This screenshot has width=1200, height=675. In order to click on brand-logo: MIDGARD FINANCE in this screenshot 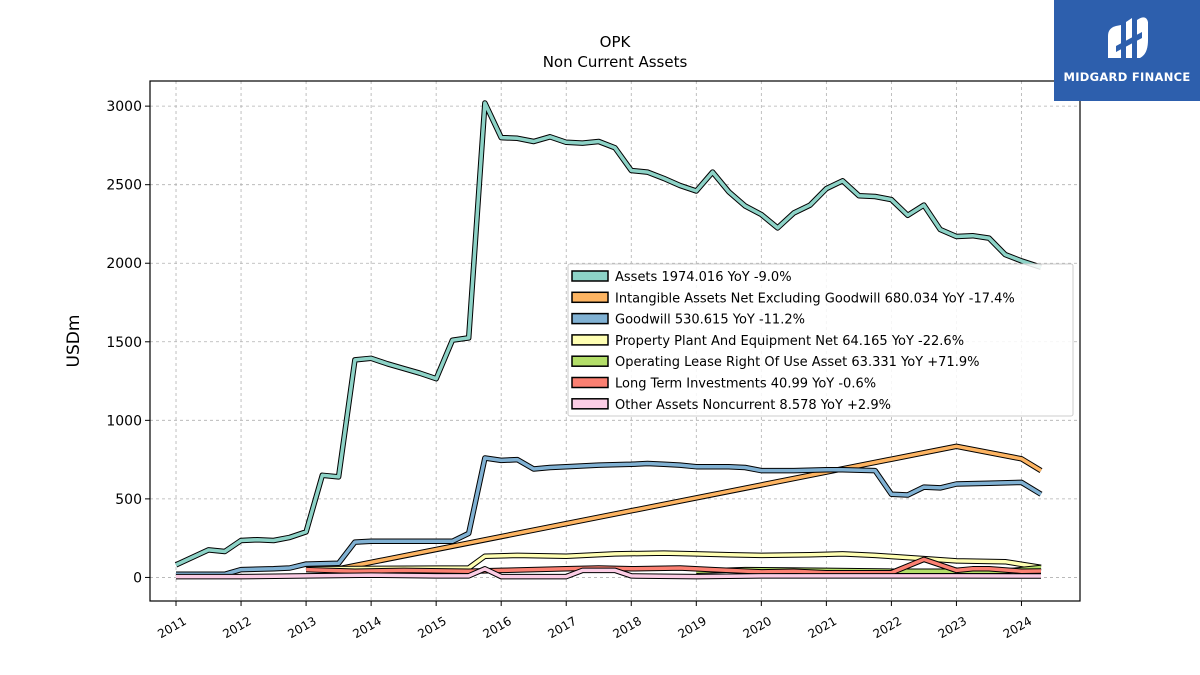, I will do `click(1127, 50)`.